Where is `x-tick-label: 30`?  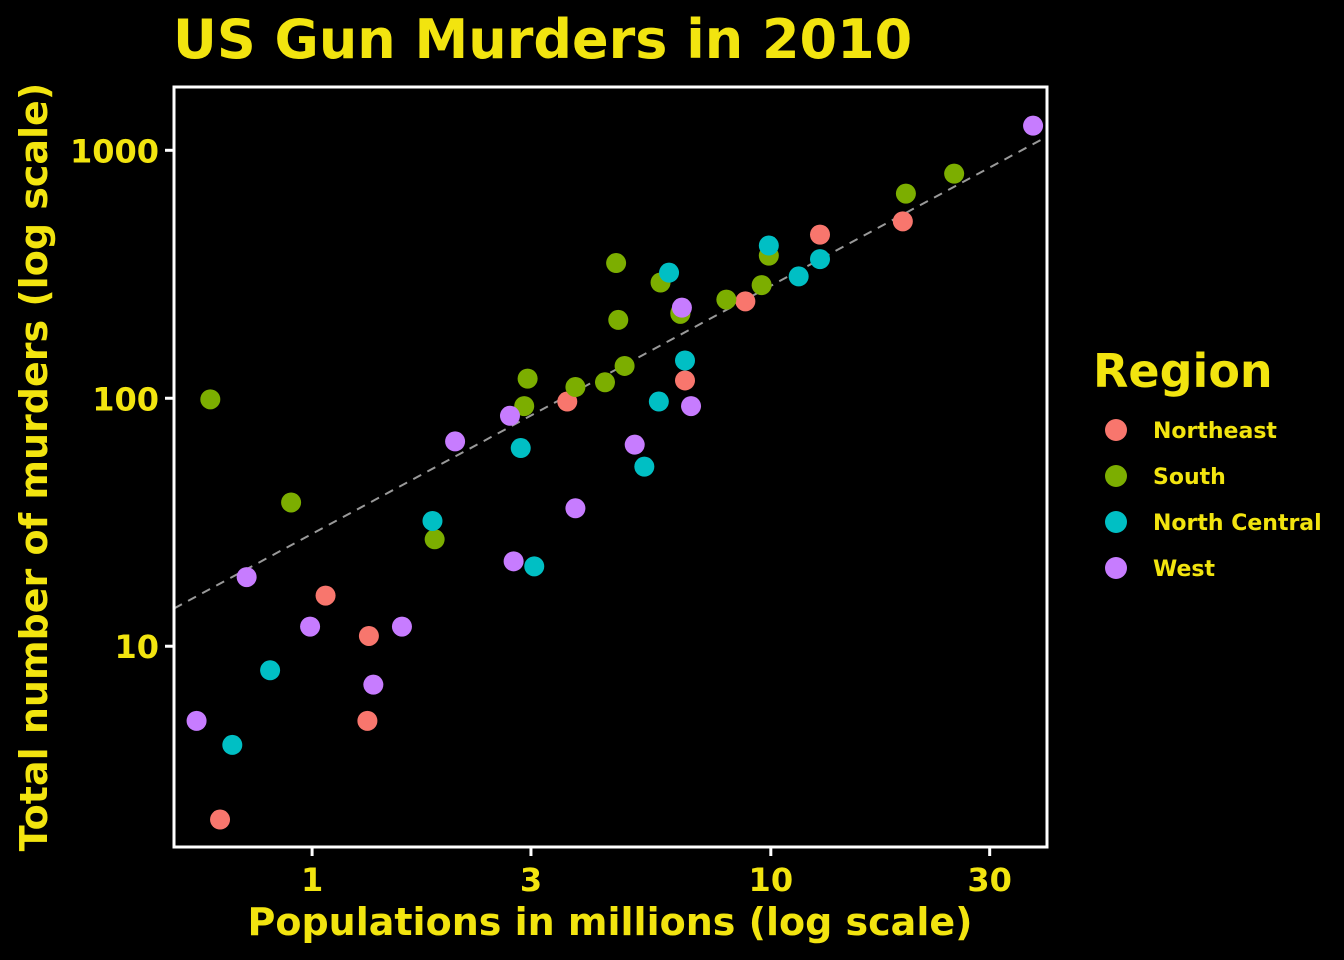 x-tick-label: 30 is located at coordinates (989, 880).